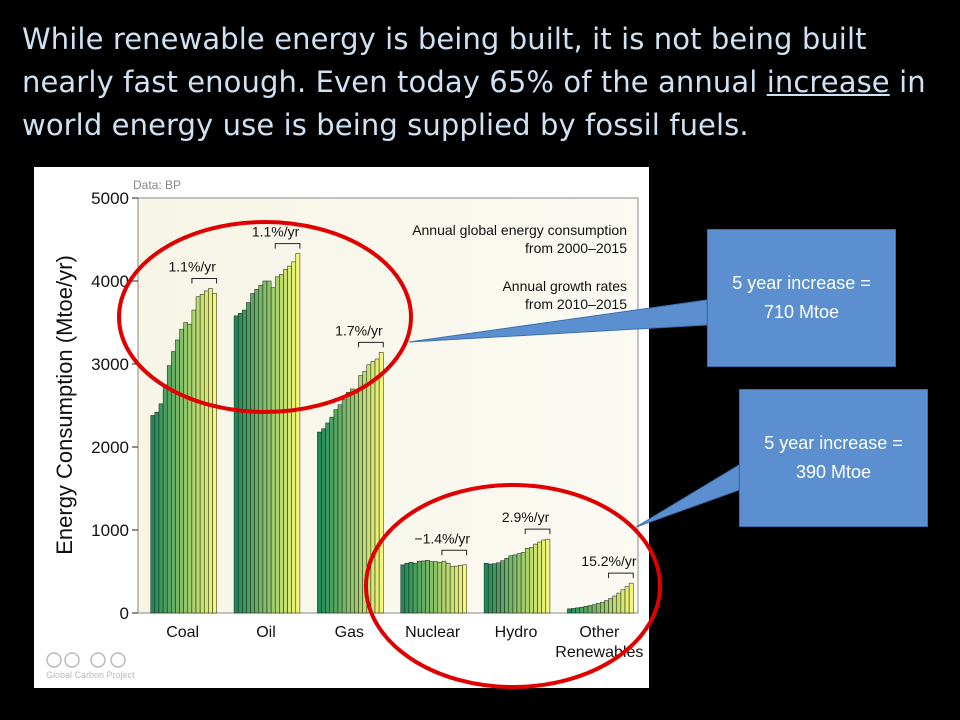  What do you see at coordinates (435, 585) in the screenshot?
I see `bar-group-nuclear: −1.4%/yr Nuclear` at bounding box center [435, 585].